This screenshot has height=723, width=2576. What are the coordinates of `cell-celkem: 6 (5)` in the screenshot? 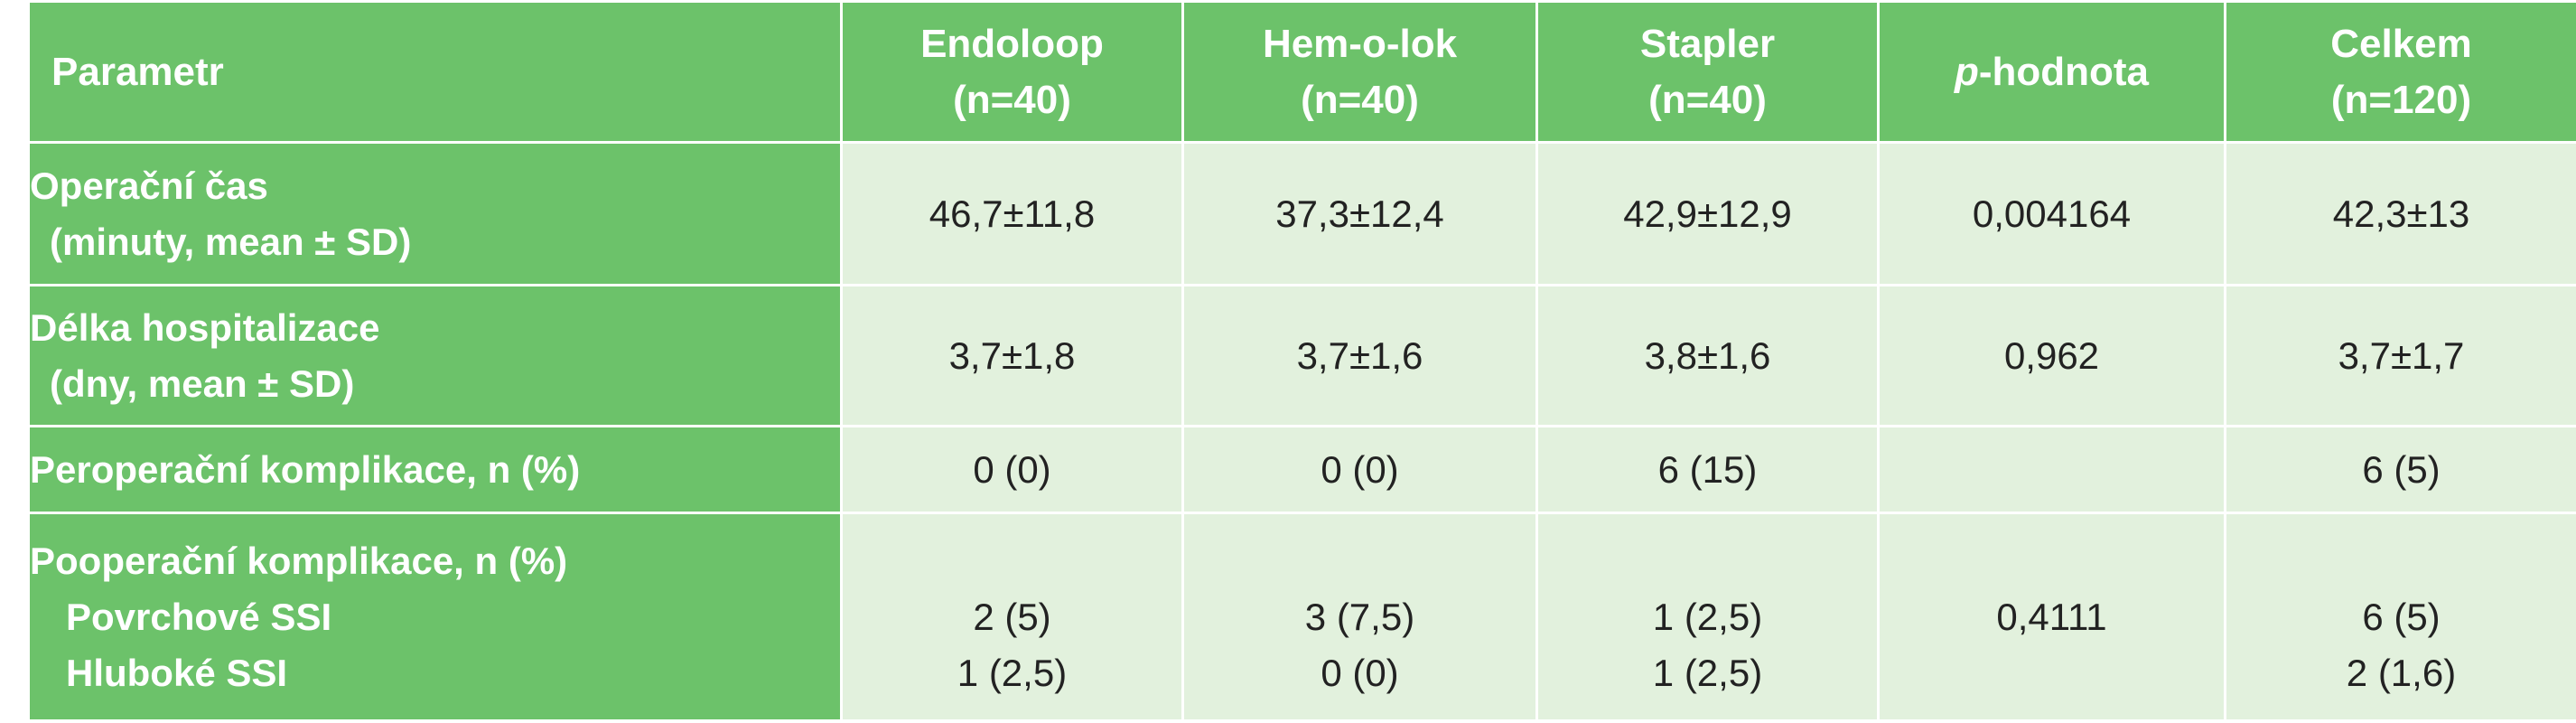 It's located at (2400, 470).